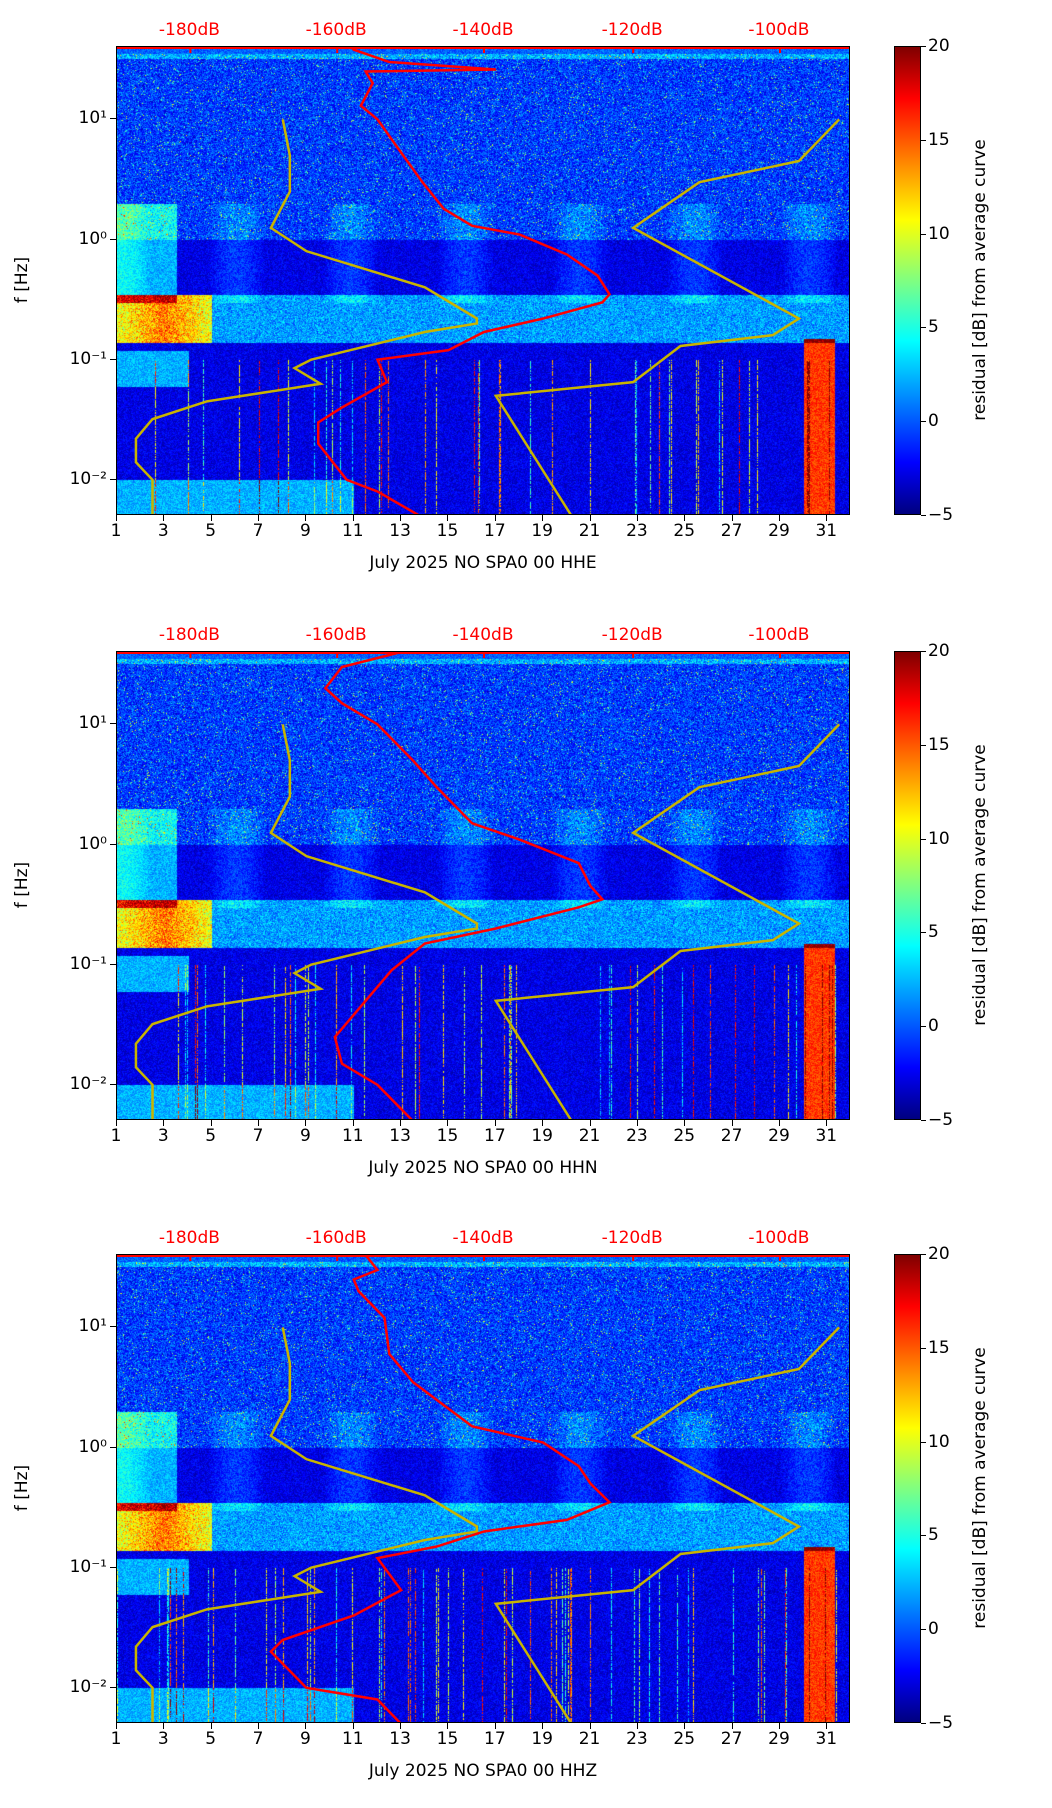  What do you see at coordinates (495, 531) in the screenshot?
I see `x-tick-label: 17` at bounding box center [495, 531].